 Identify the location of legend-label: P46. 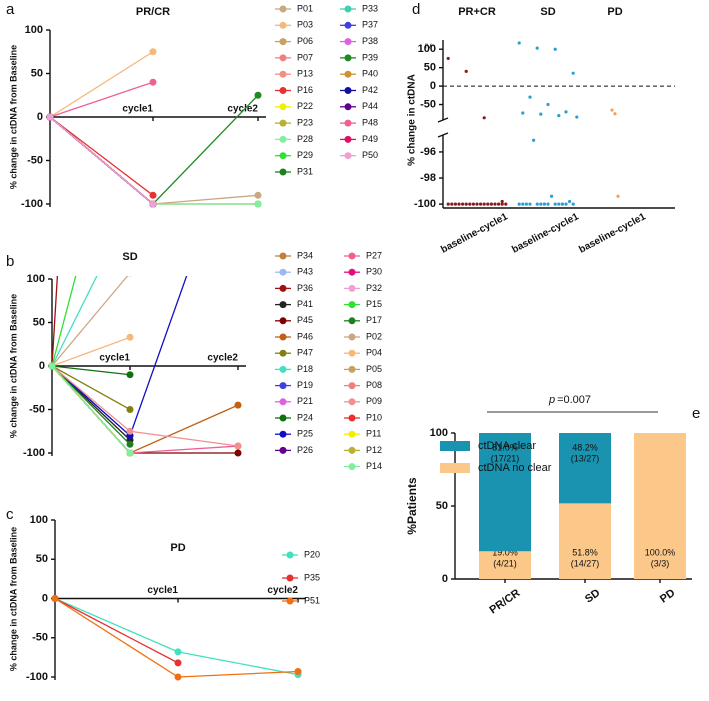
(305, 336).